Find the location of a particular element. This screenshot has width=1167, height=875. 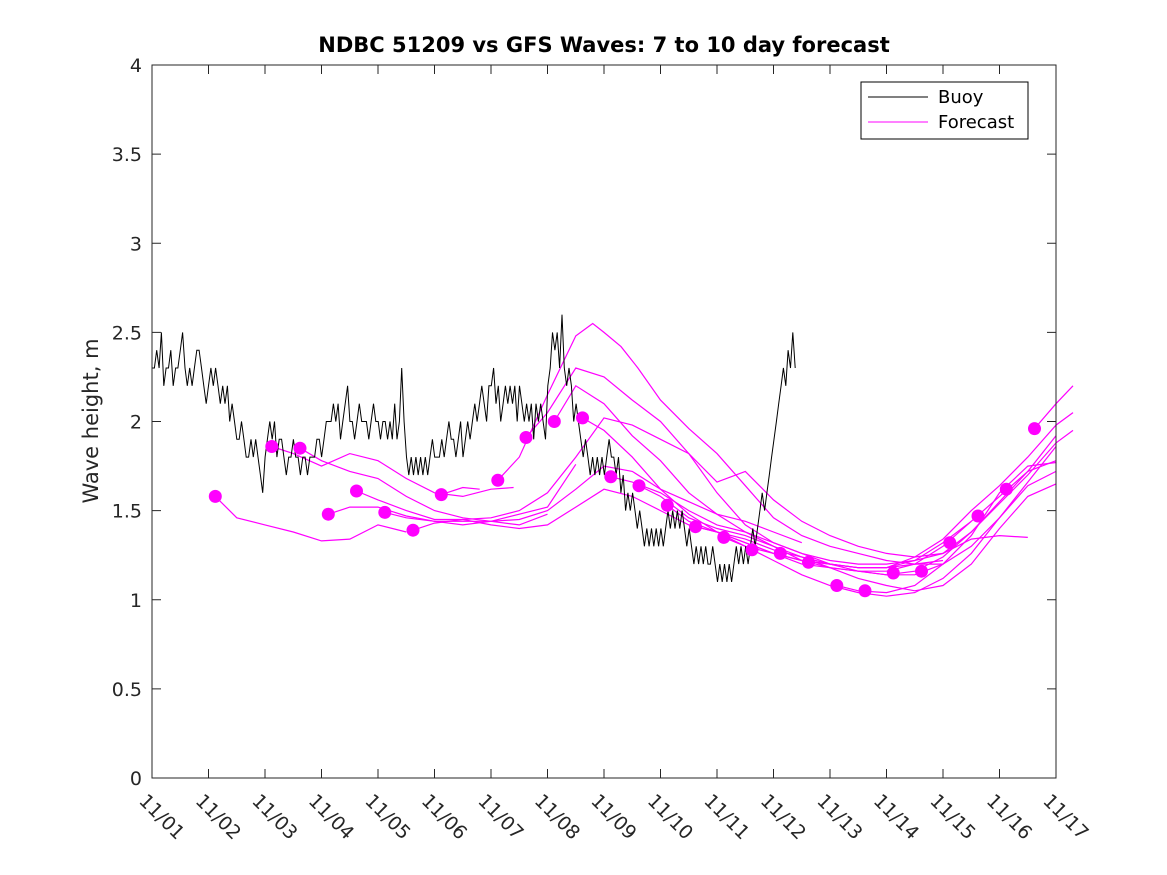

x-tick-label: 11/13 is located at coordinates (839, 817).